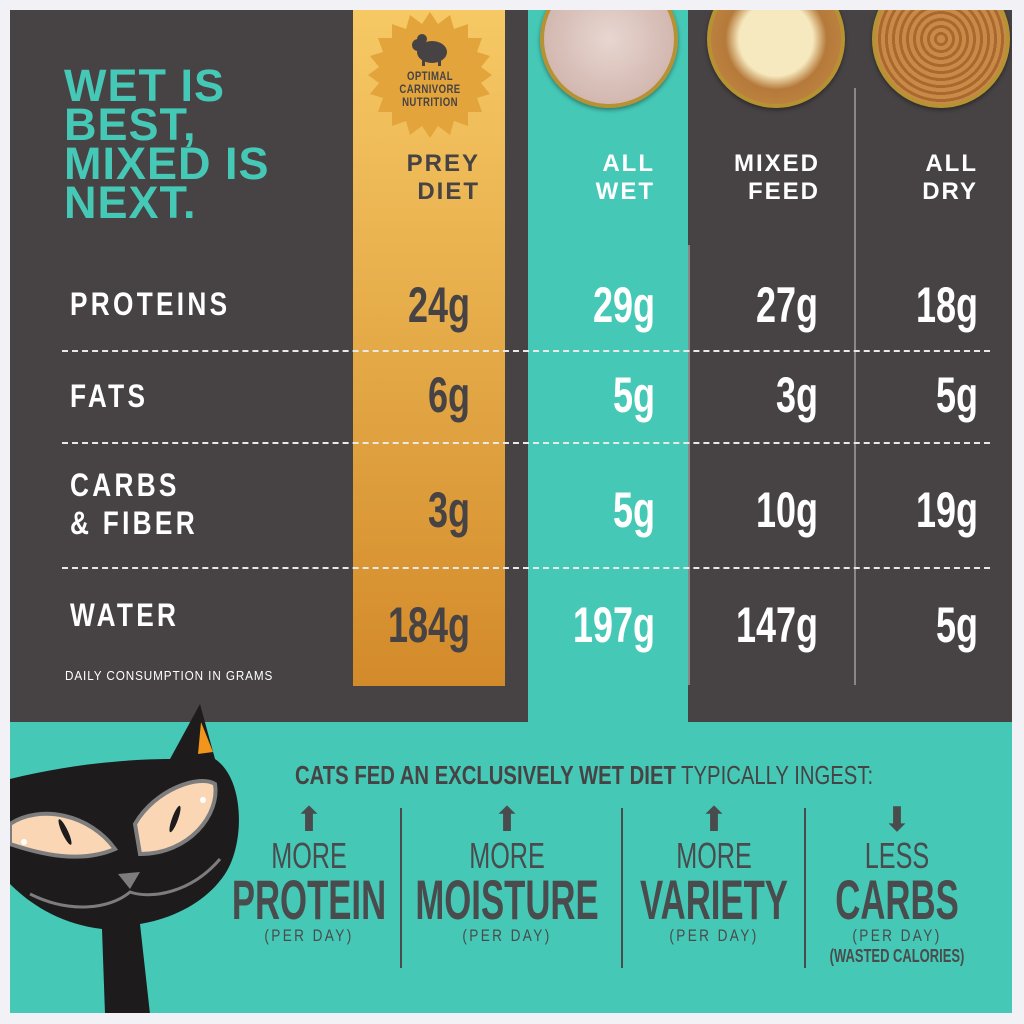  I want to click on column-header-prey: PREY DIET, so click(425, 178).